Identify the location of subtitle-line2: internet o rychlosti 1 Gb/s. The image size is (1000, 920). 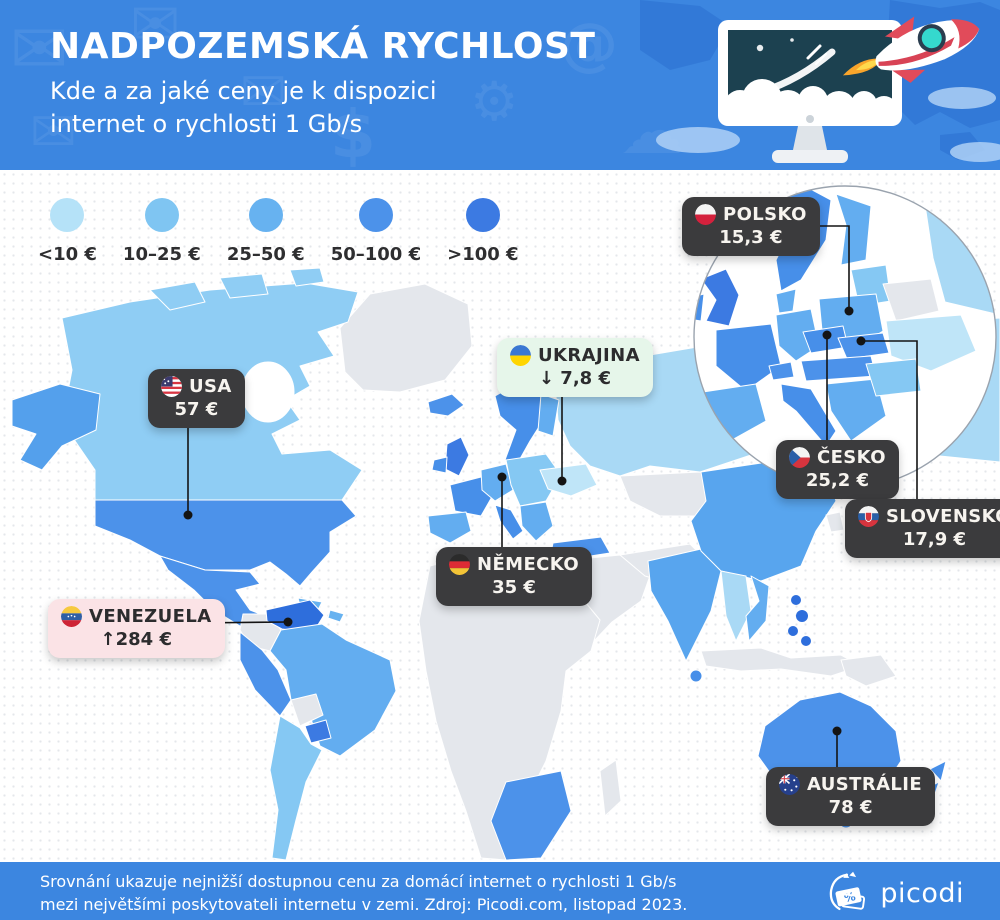
(206, 124).